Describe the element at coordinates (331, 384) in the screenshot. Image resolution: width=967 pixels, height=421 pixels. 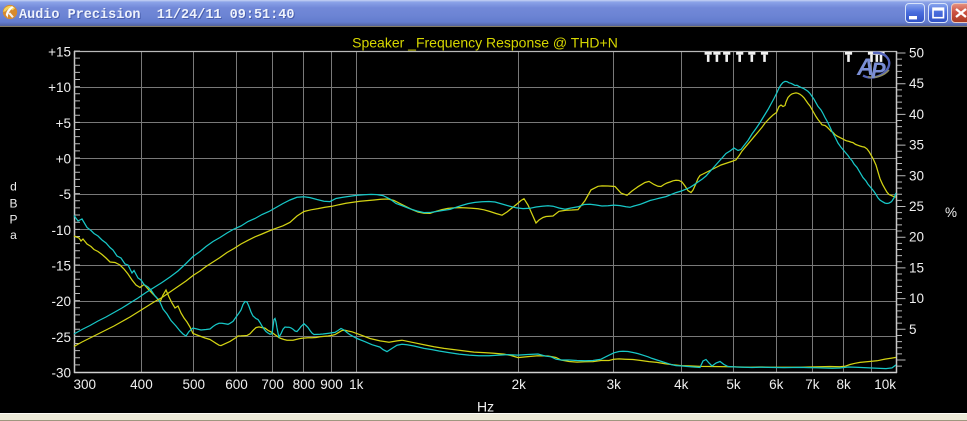
I see `svg-text: 900` at that location.